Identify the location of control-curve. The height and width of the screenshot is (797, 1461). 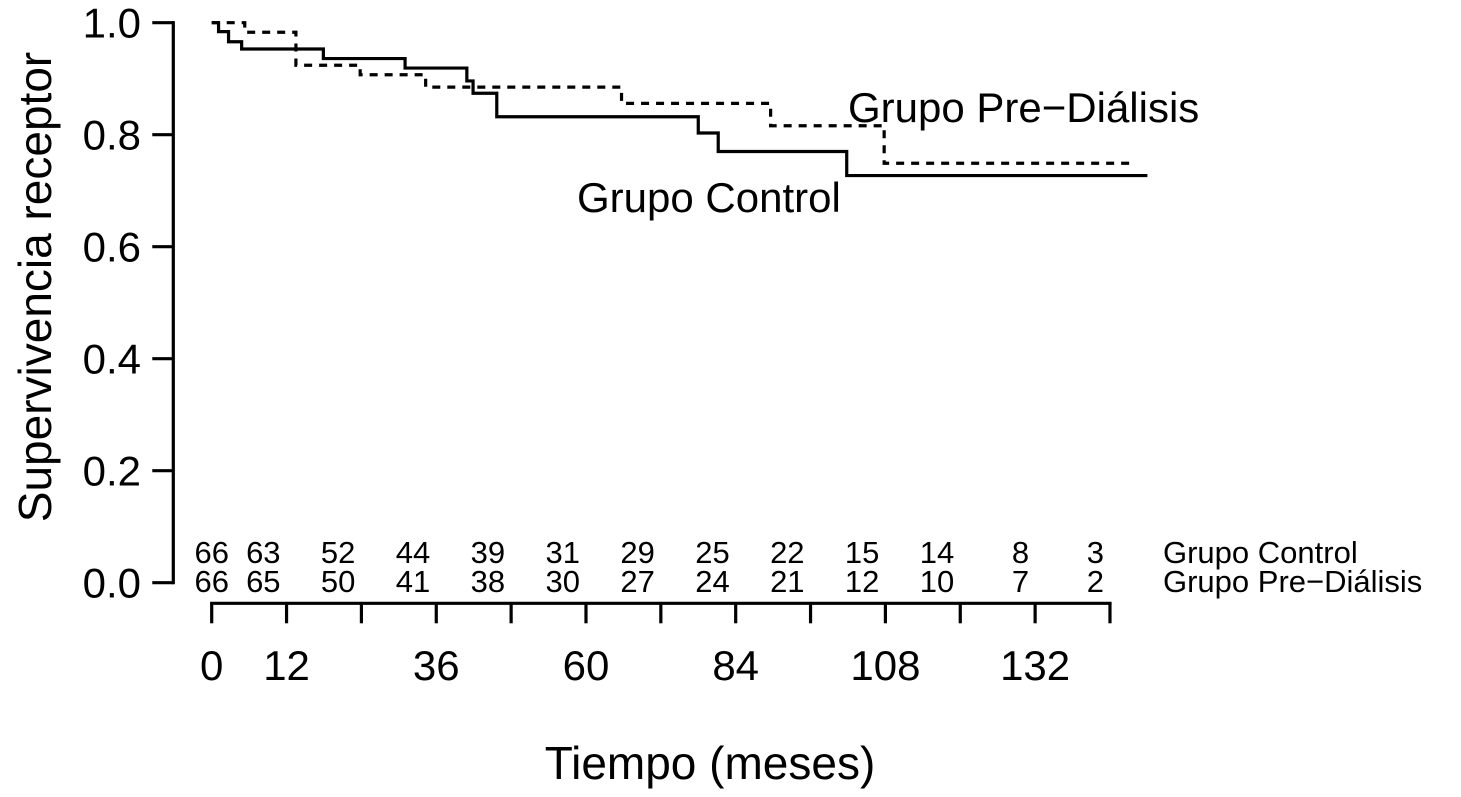
(679, 99).